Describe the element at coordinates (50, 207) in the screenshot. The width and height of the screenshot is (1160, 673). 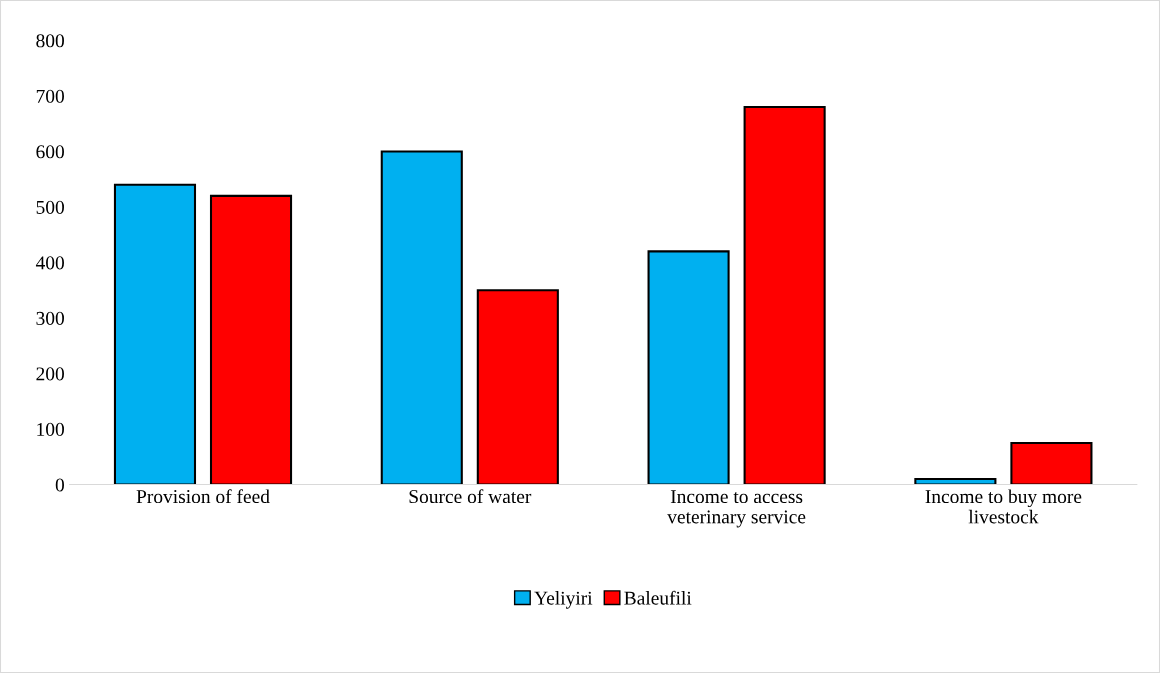
I see `y-tick-label: 500` at that location.